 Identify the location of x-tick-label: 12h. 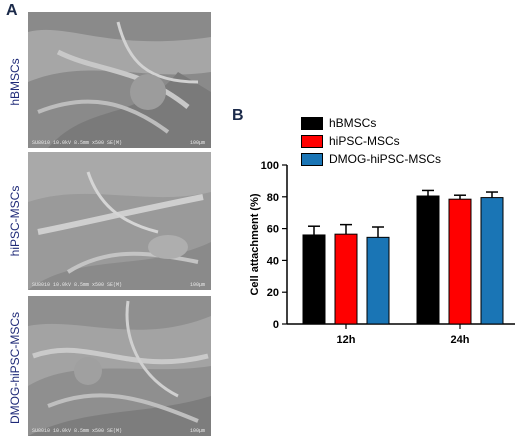
(346, 340).